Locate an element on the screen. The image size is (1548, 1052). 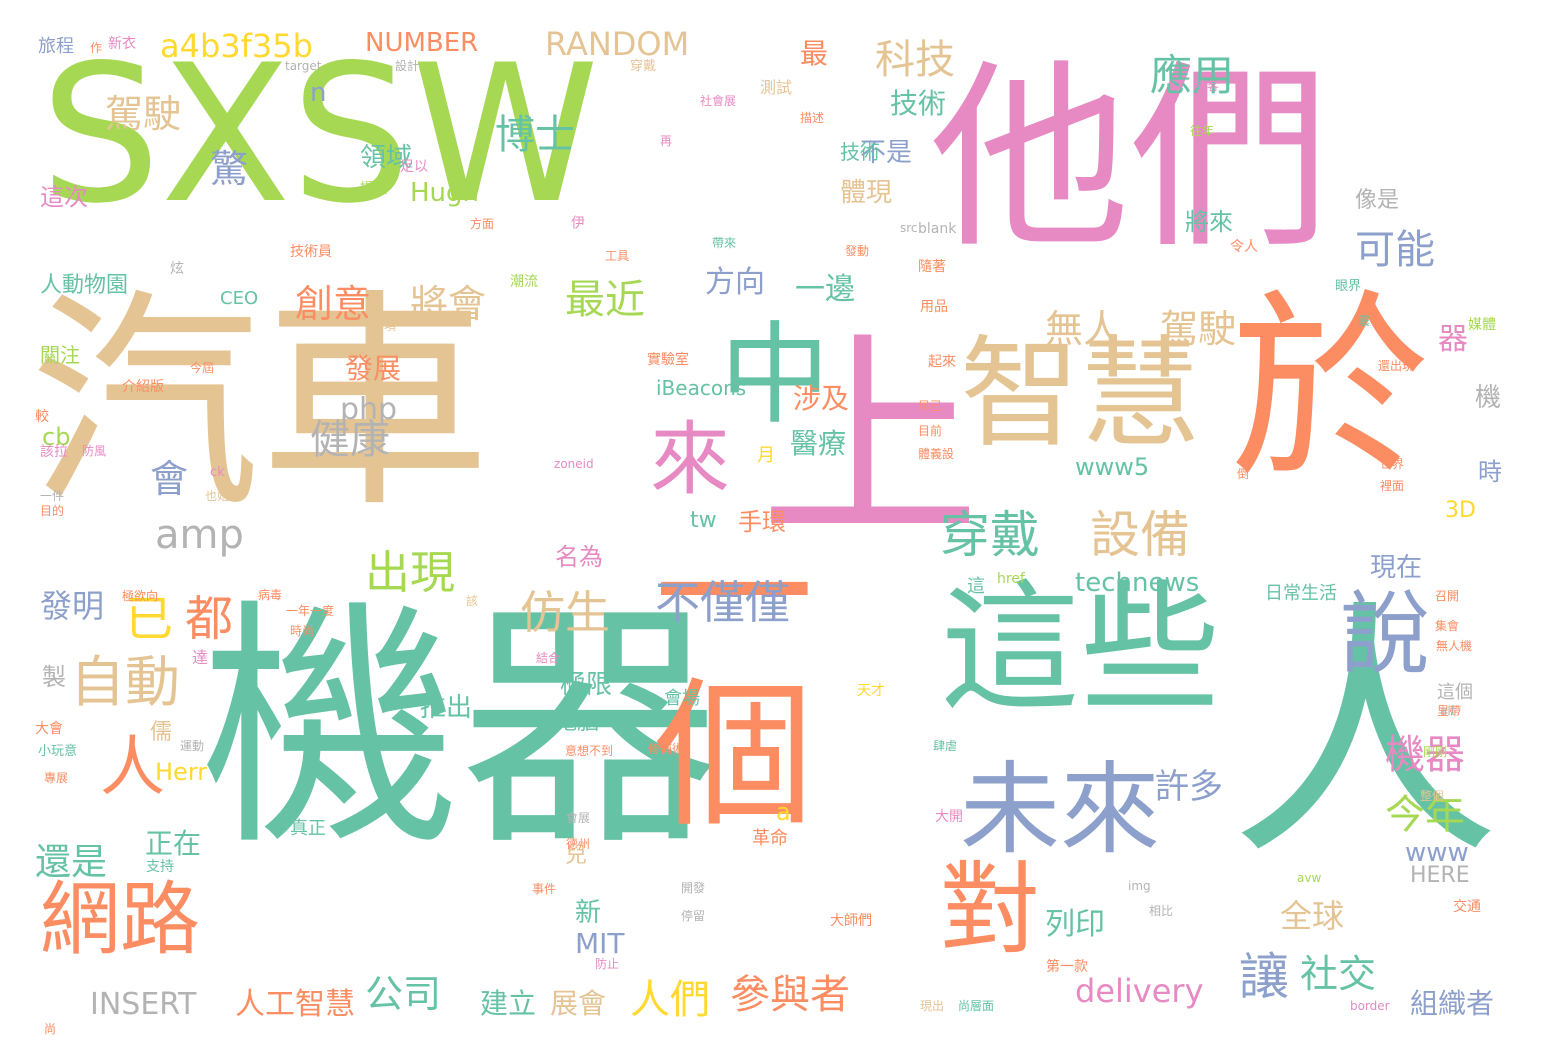
cloud-word-90: 實驗室 is located at coordinates (668, 360).